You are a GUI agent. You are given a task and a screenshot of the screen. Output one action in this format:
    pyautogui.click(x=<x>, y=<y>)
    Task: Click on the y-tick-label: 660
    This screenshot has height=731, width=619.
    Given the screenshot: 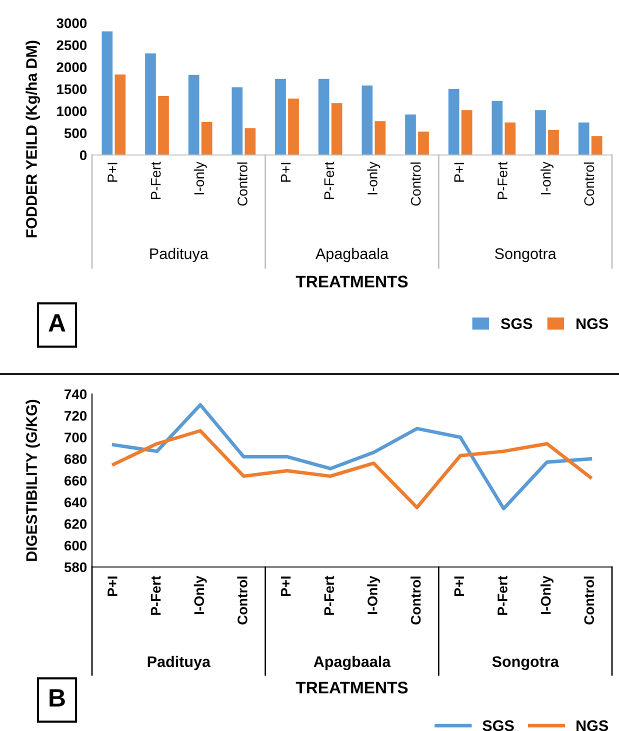 What is the action you would take?
    pyautogui.click(x=75, y=481)
    